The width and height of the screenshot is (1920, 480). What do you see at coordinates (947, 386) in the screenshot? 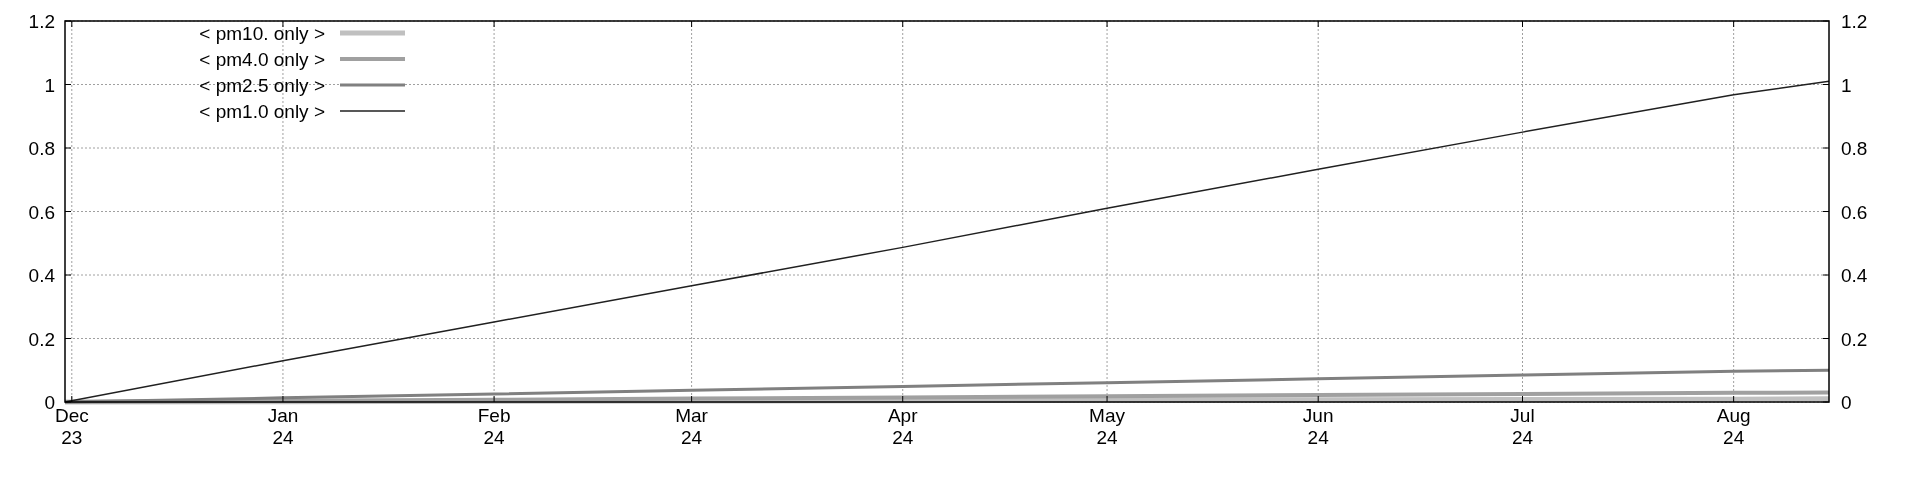
I see `line-series` at bounding box center [947, 386].